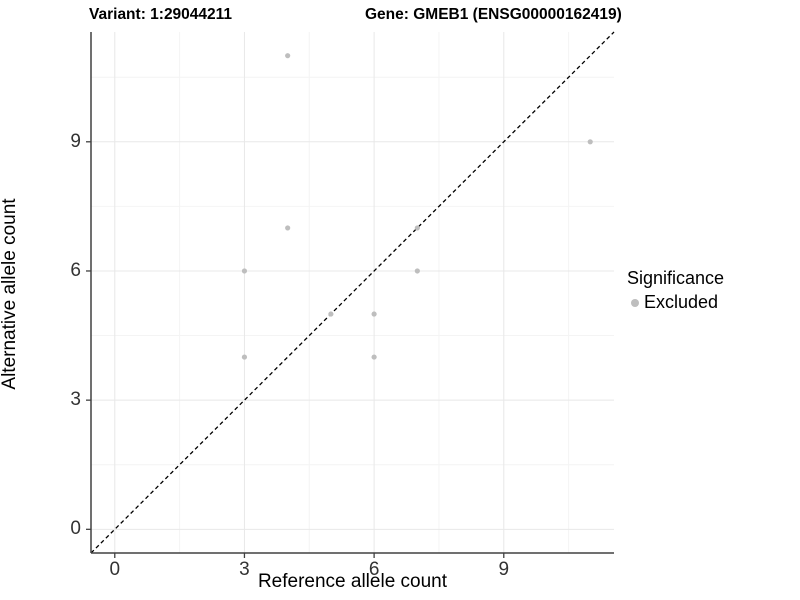 The width and height of the screenshot is (800, 600). I want to click on x-tick-label: 3, so click(244, 569).